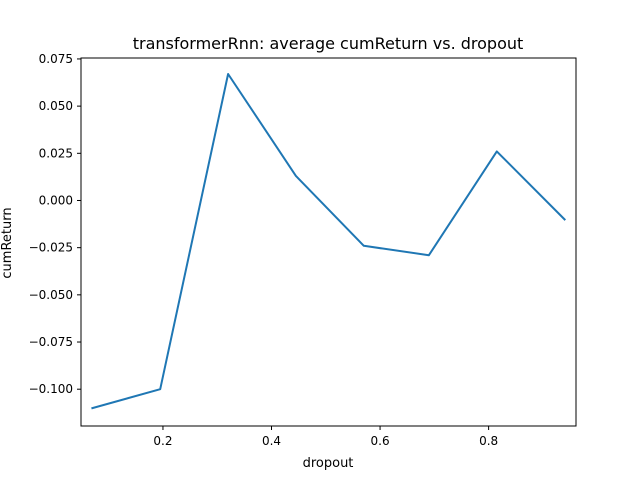  Describe the element at coordinates (56, 106) in the screenshot. I see `y-tick-label: 0.050` at that location.